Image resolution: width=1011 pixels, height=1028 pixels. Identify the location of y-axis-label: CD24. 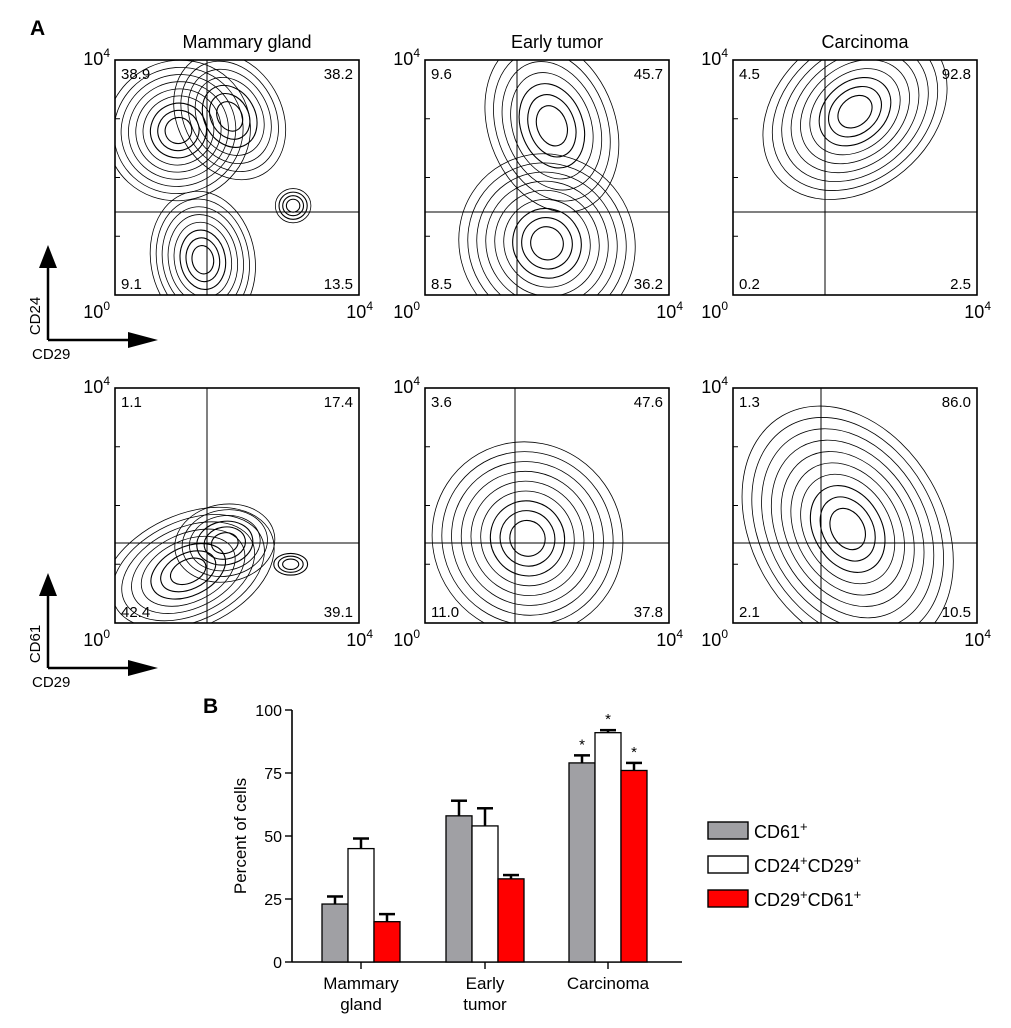
(35, 316).